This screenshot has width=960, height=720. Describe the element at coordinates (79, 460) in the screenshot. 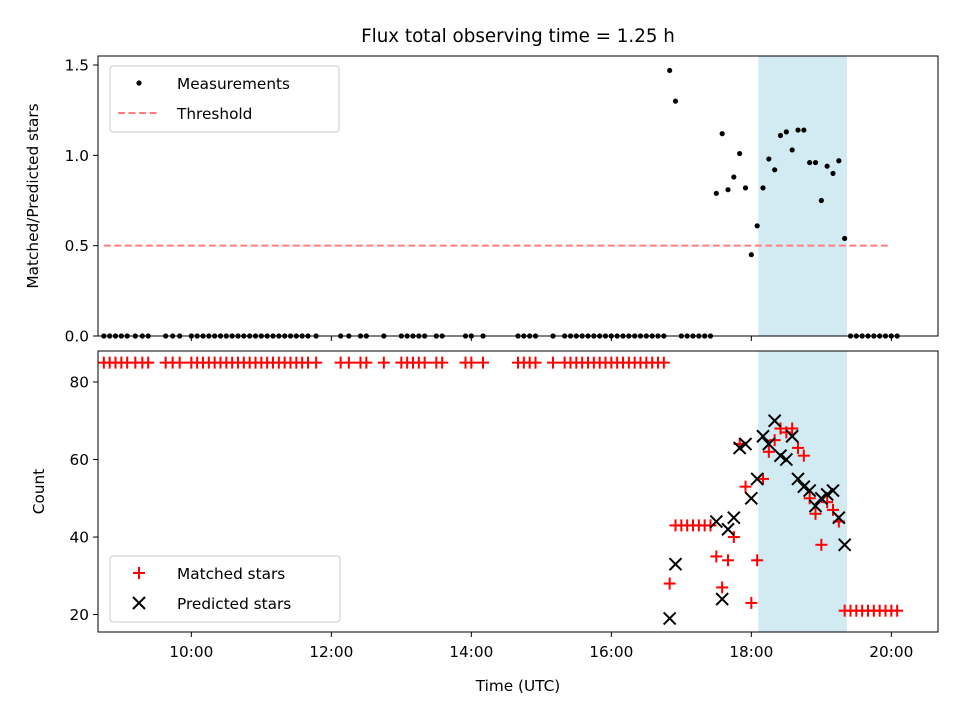

I see `y-tick-label: 60` at that location.